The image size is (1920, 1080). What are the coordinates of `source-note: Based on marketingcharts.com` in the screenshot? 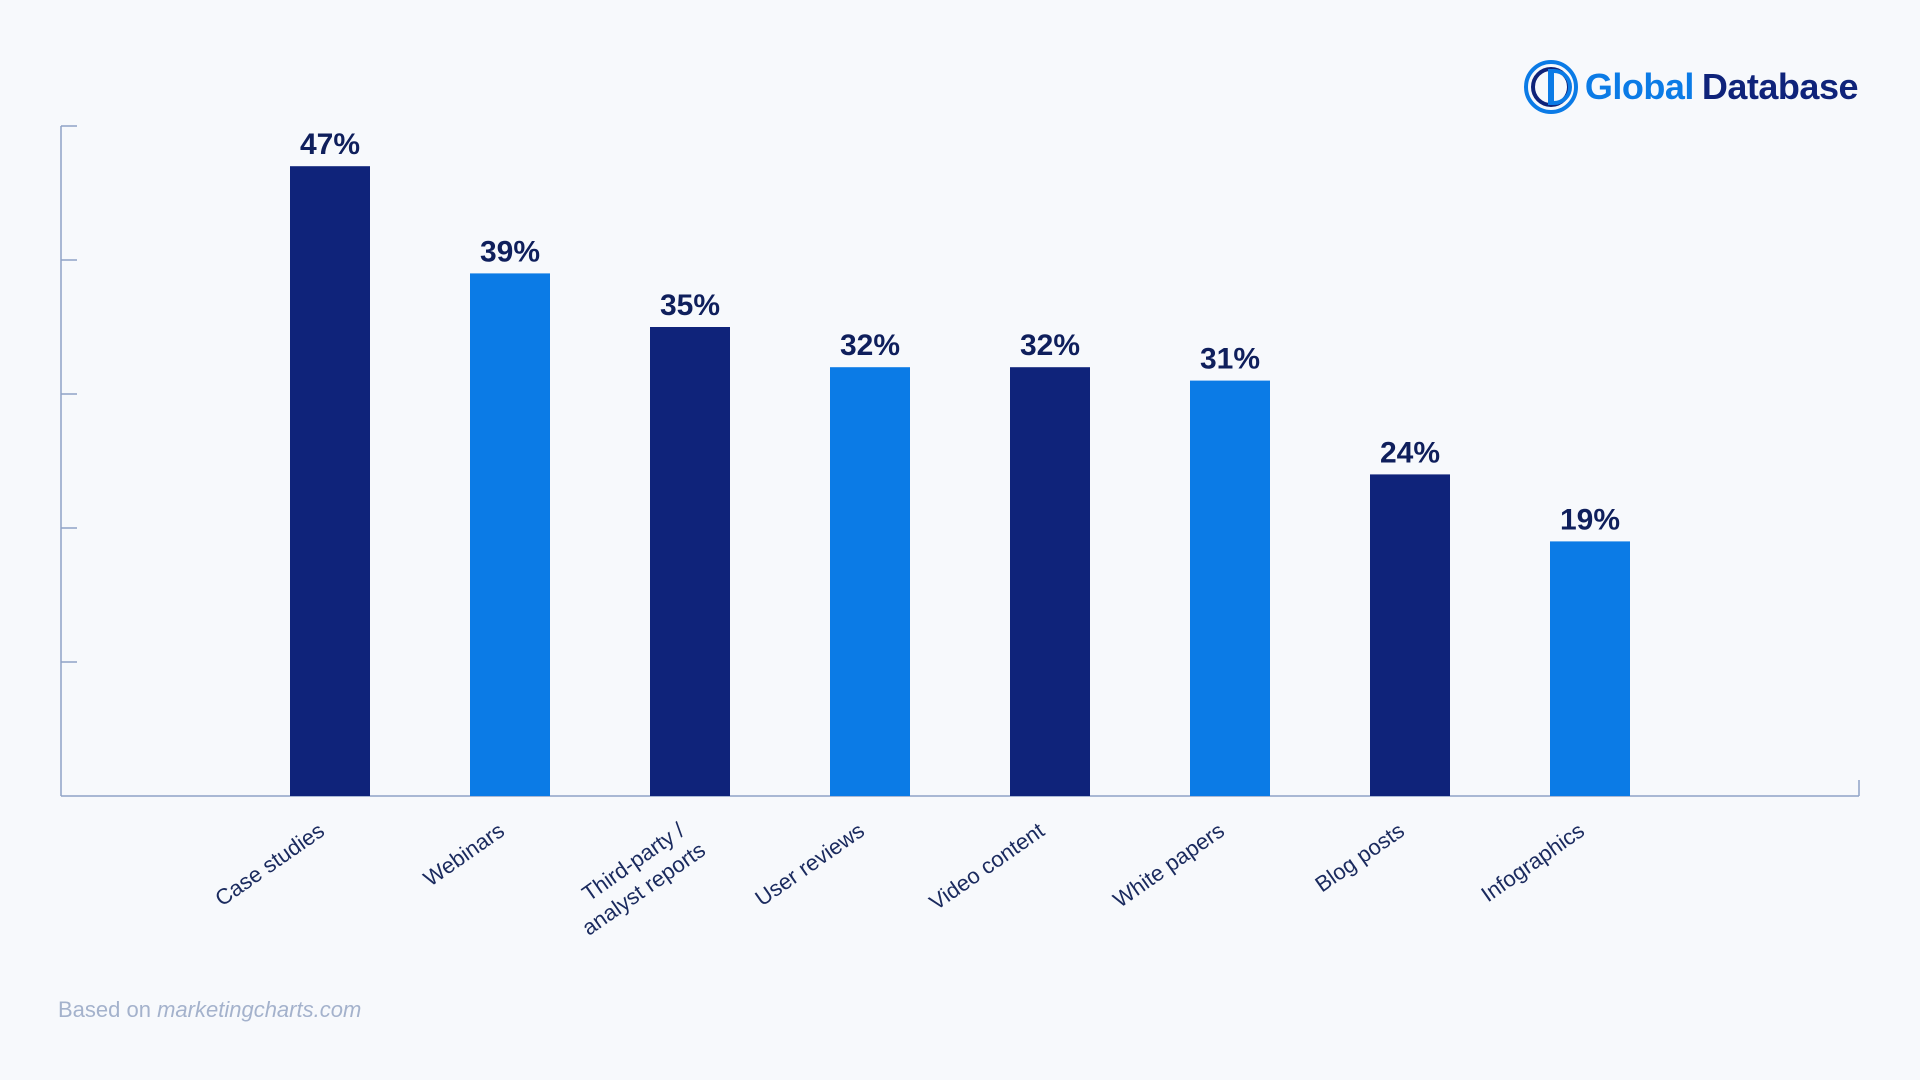 It's located at (209, 1010).